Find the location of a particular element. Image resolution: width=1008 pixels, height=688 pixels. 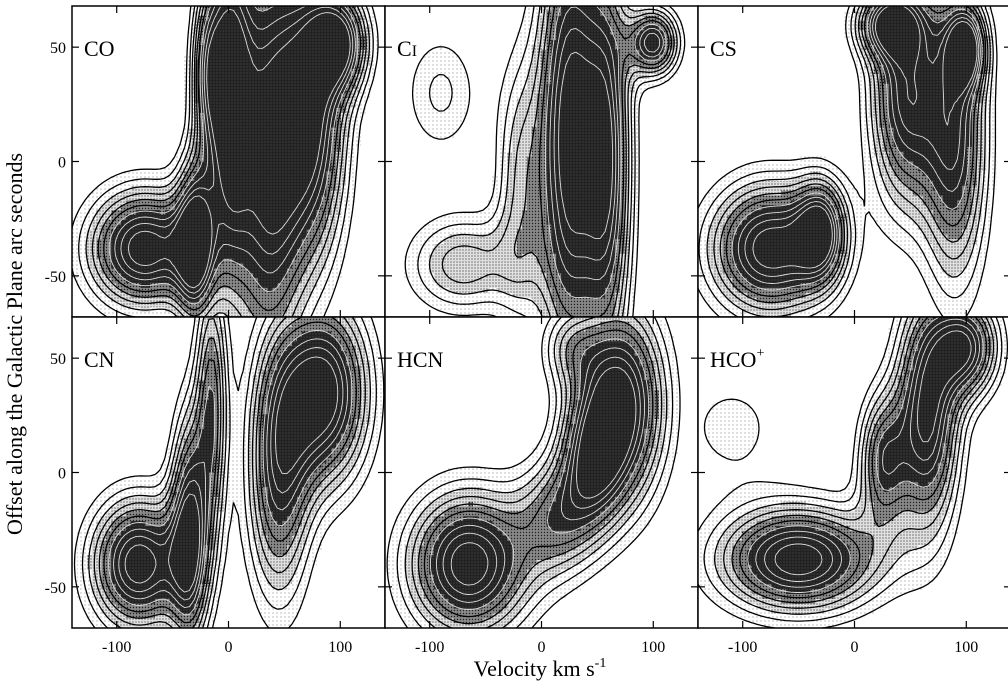

panel-label-sup: + is located at coordinates (760, 353).